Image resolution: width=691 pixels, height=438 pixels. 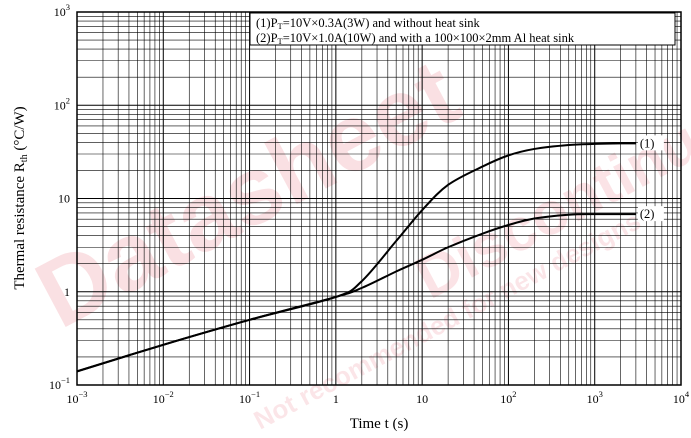 What do you see at coordinates (249, 397) in the screenshot?
I see `x-tick-label: 10⁻¹` at bounding box center [249, 397].